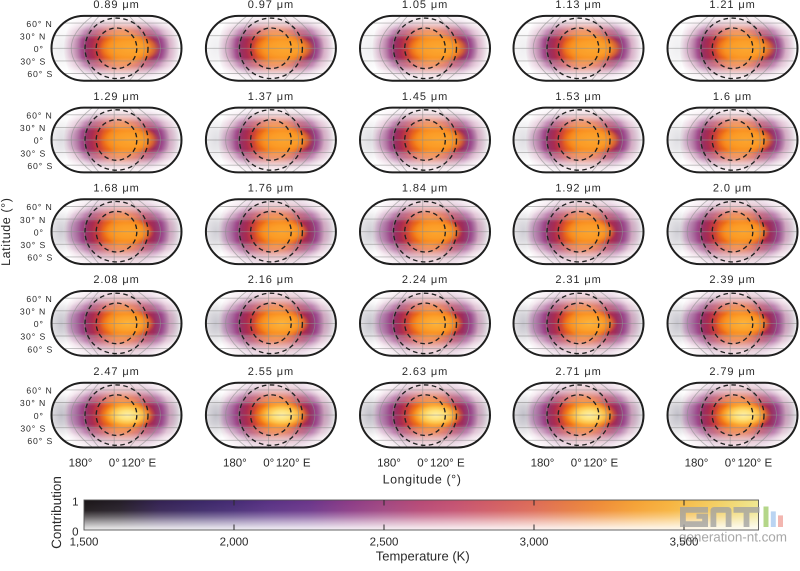  What do you see at coordinates (732, 372) in the screenshot?
I see `svg-text: 2.79 μm` at bounding box center [732, 372].